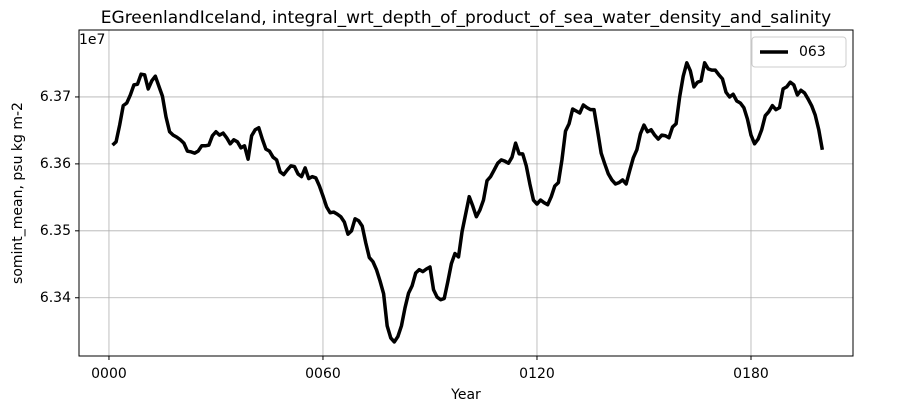 This screenshot has width=907, height=412. What do you see at coordinates (55, 231) in the screenshot?
I see `y-tick-label: 6.35` at bounding box center [55, 231].